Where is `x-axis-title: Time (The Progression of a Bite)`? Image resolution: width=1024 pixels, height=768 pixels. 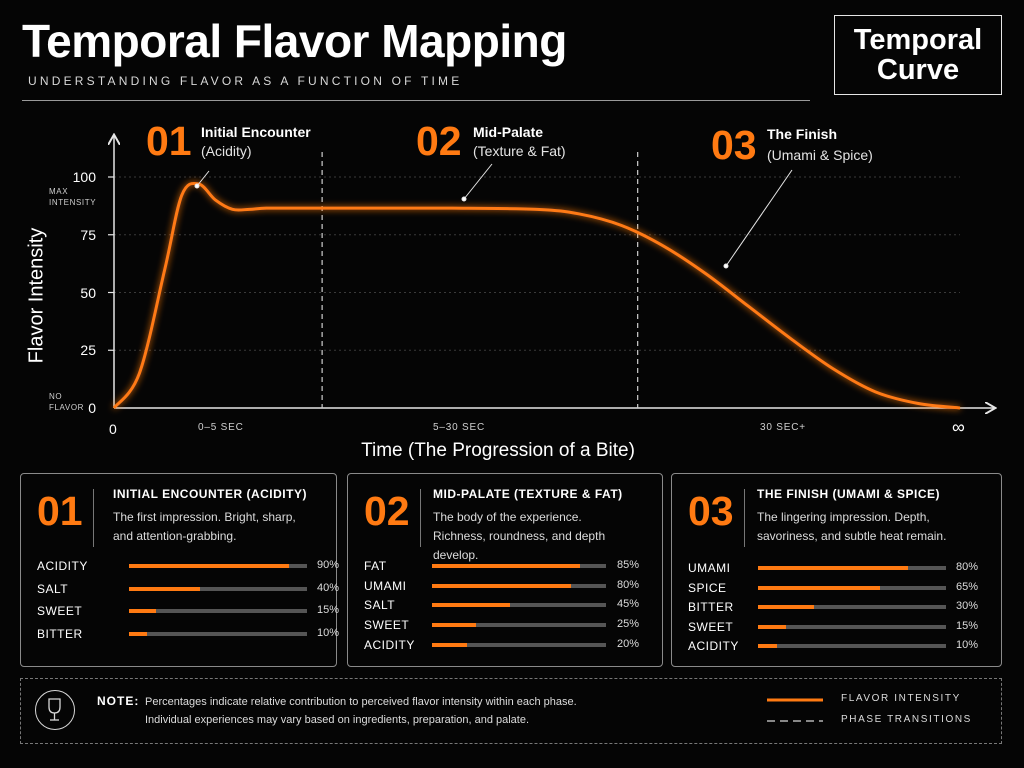
x-axis-title: Time (The Progression of a Bite) is located at coordinates (498, 450).